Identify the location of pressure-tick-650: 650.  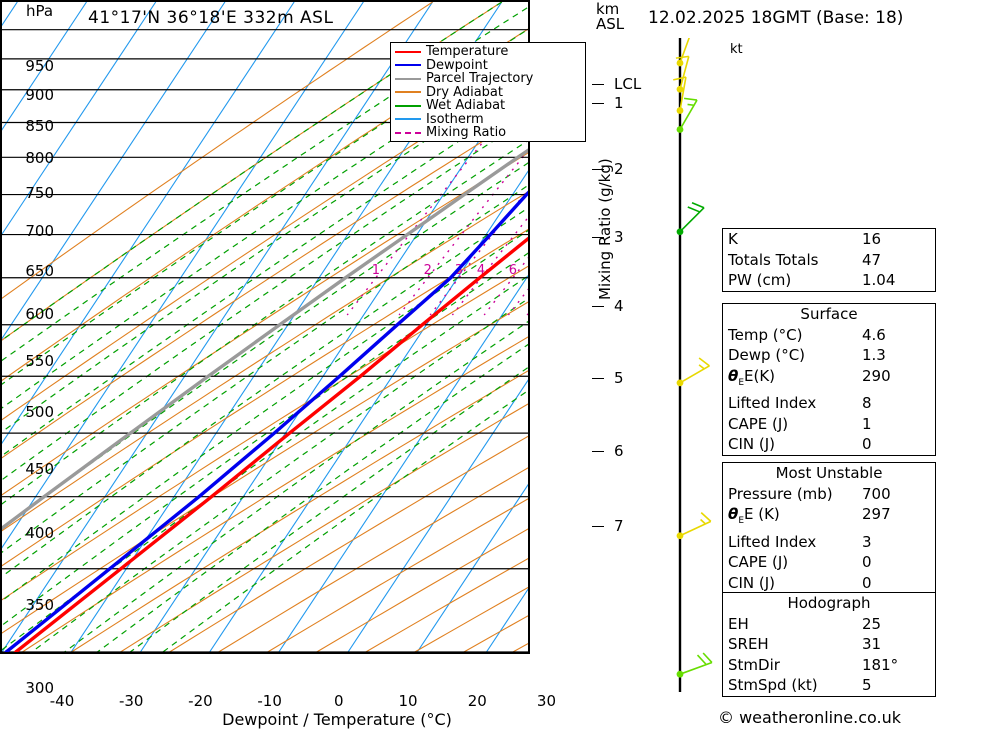
(39, 270).